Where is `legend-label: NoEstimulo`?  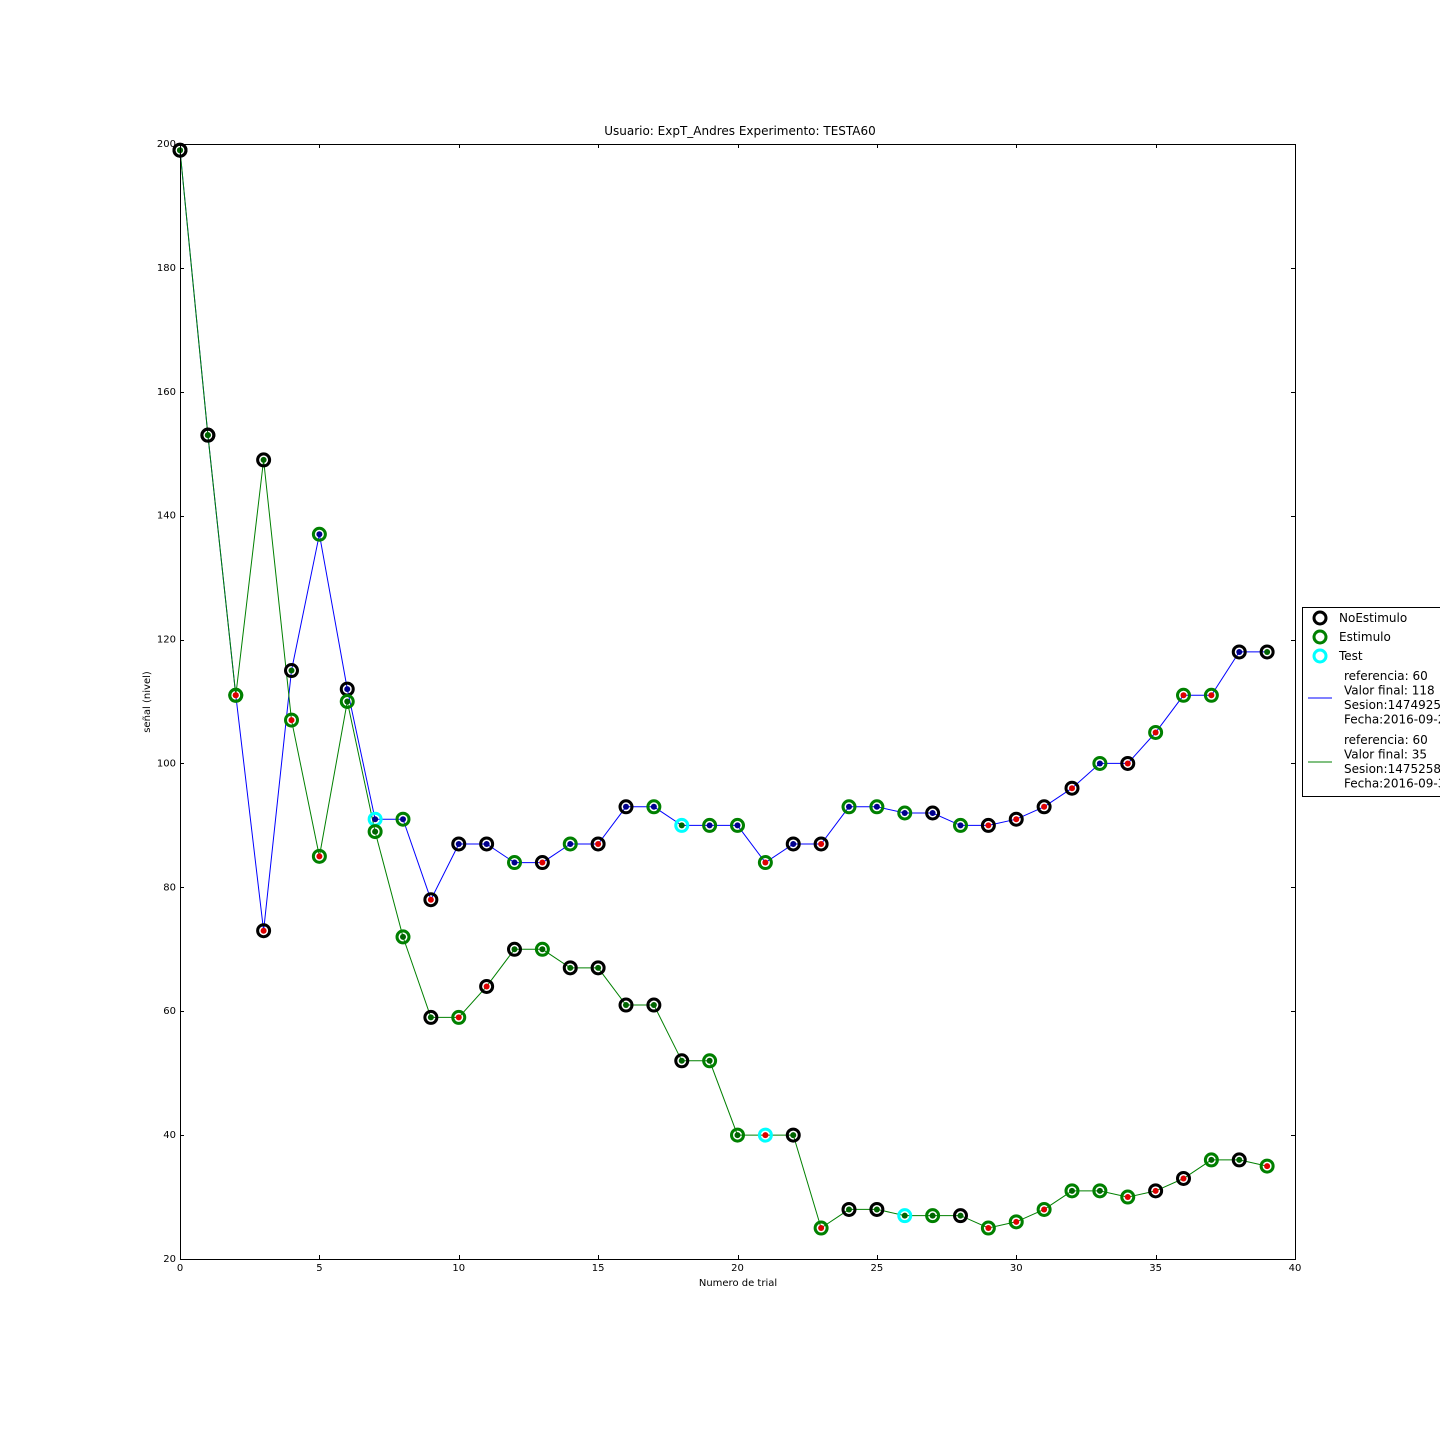
legend-label: NoEstimulo is located at coordinates (1373, 618).